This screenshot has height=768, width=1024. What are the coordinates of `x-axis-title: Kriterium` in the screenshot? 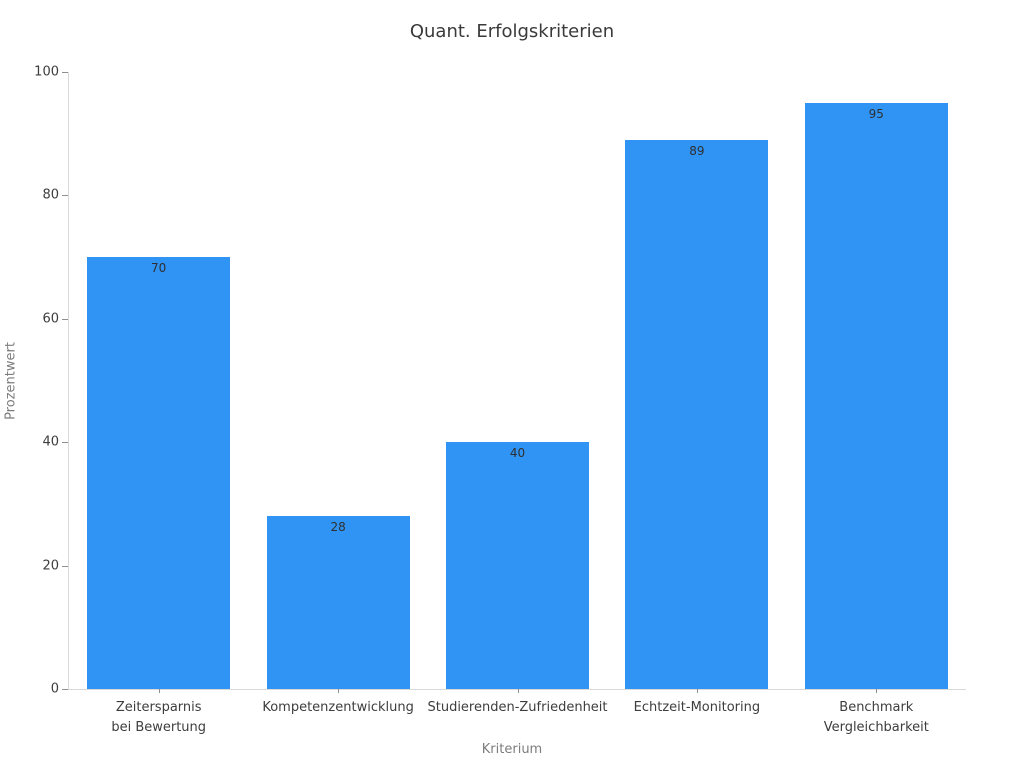 It's located at (512, 749).